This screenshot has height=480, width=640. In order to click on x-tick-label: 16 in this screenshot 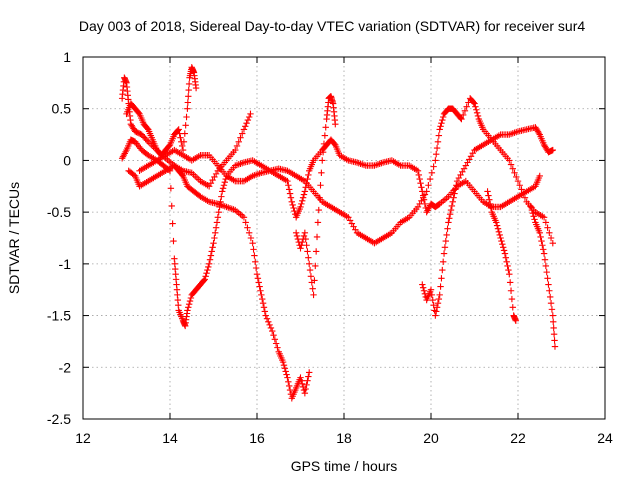, I will do `click(257, 438)`.